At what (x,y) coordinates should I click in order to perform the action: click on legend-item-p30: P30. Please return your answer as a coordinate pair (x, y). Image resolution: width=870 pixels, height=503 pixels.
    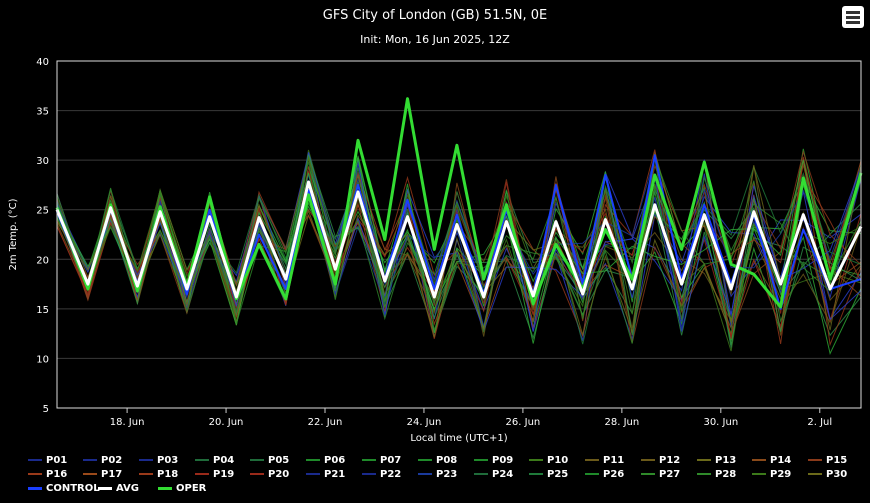
    Looking at the image, I should click on (827, 474).